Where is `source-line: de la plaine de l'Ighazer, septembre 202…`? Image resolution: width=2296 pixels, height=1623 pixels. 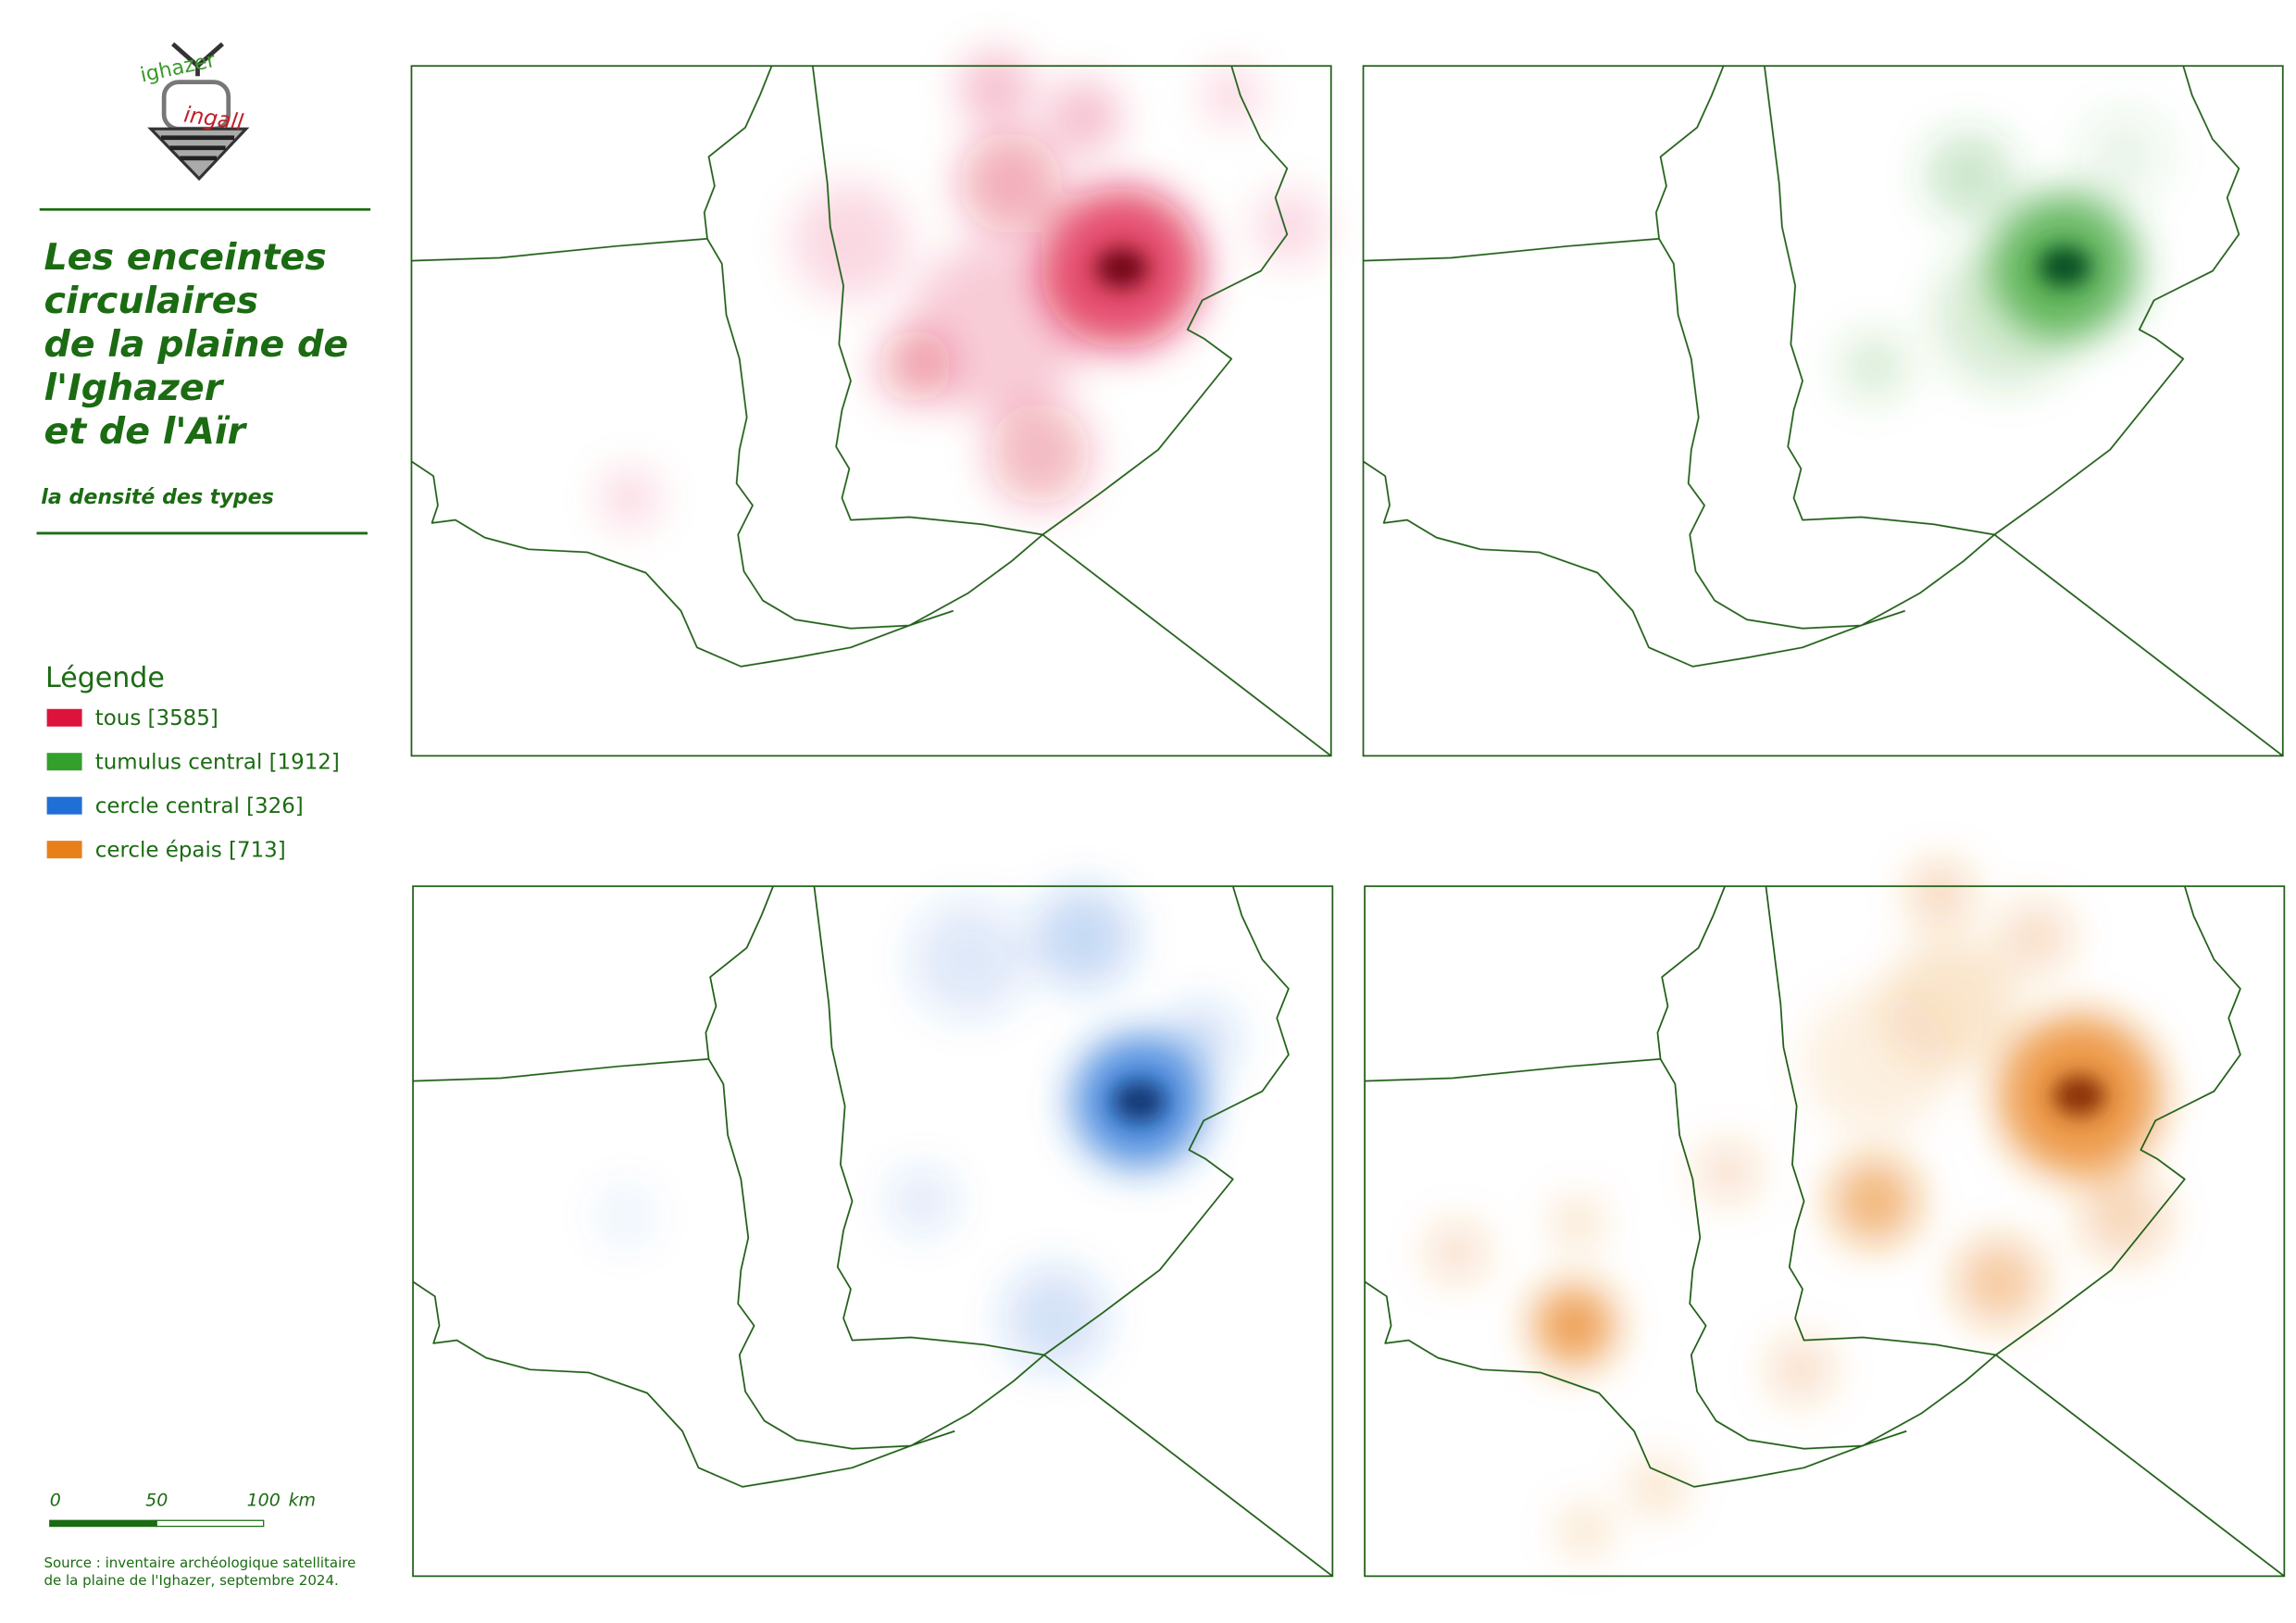 source-line: de la plaine de l'Ighazer, septembre 202… is located at coordinates (191, 1581).